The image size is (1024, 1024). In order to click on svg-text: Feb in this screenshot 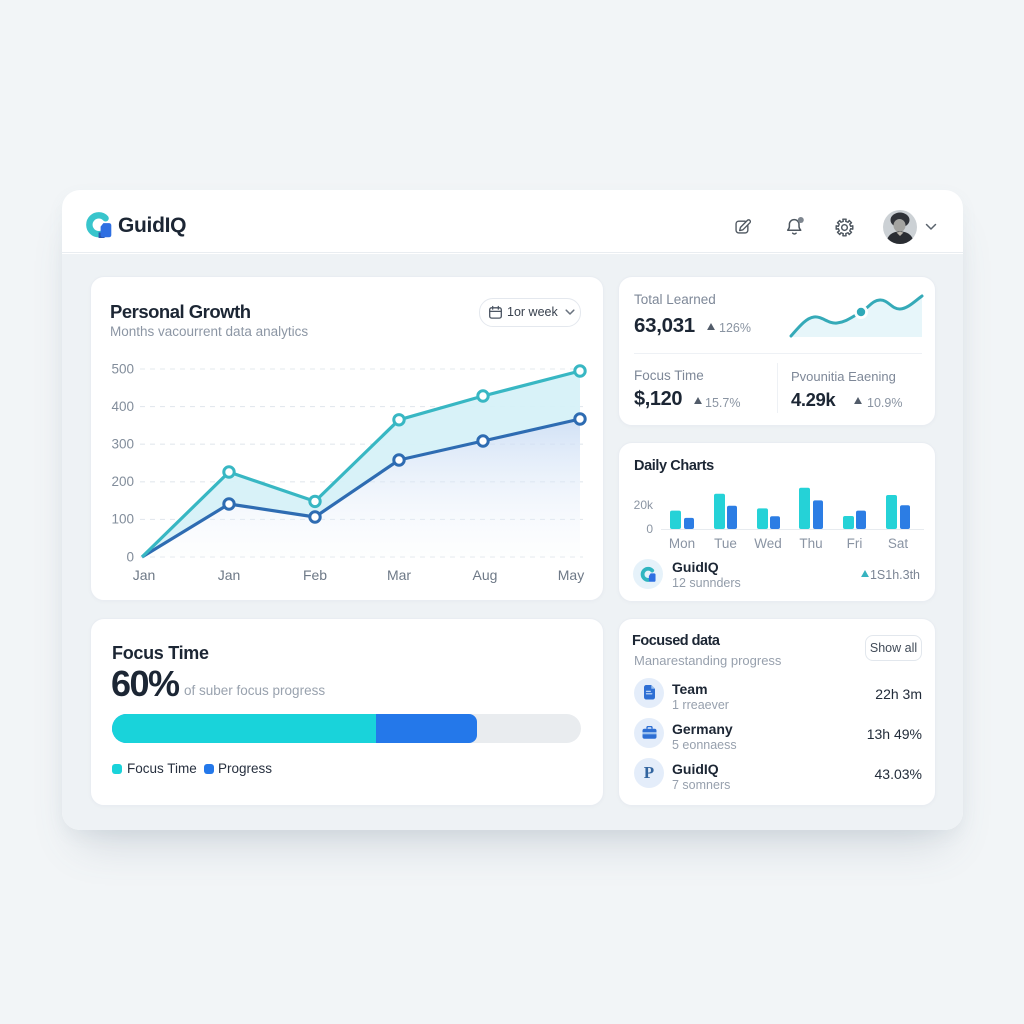, I will do `click(315, 575)`.